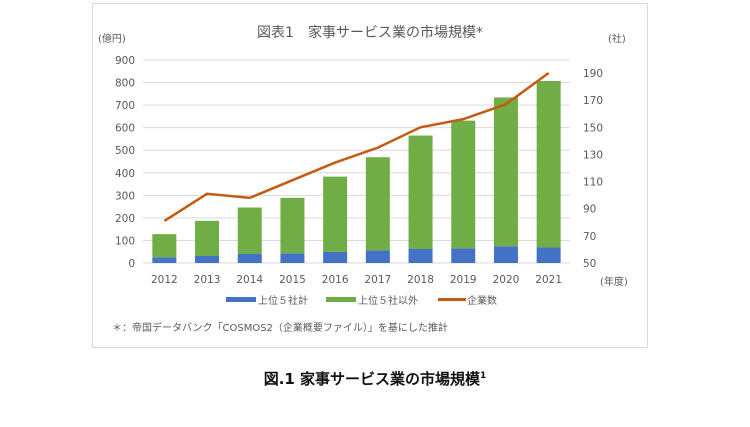 This screenshot has height=427, width=750. Describe the element at coordinates (335, 280) in the screenshot. I see `x-tick-label: 2016` at that location.